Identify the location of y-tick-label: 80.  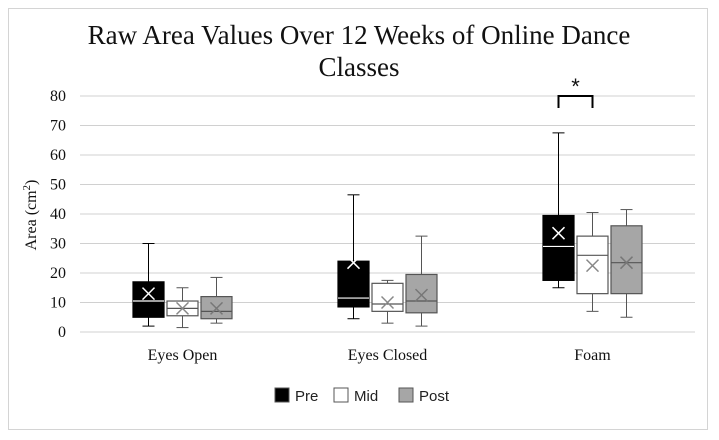
(58, 96).